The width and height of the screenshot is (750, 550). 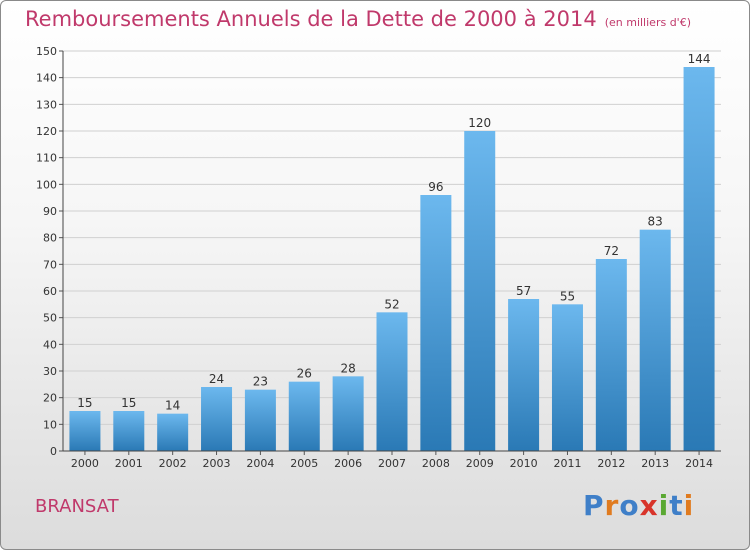 What do you see at coordinates (50, 238) in the screenshot?
I see `y-tick-label: 80` at bounding box center [50, 238].